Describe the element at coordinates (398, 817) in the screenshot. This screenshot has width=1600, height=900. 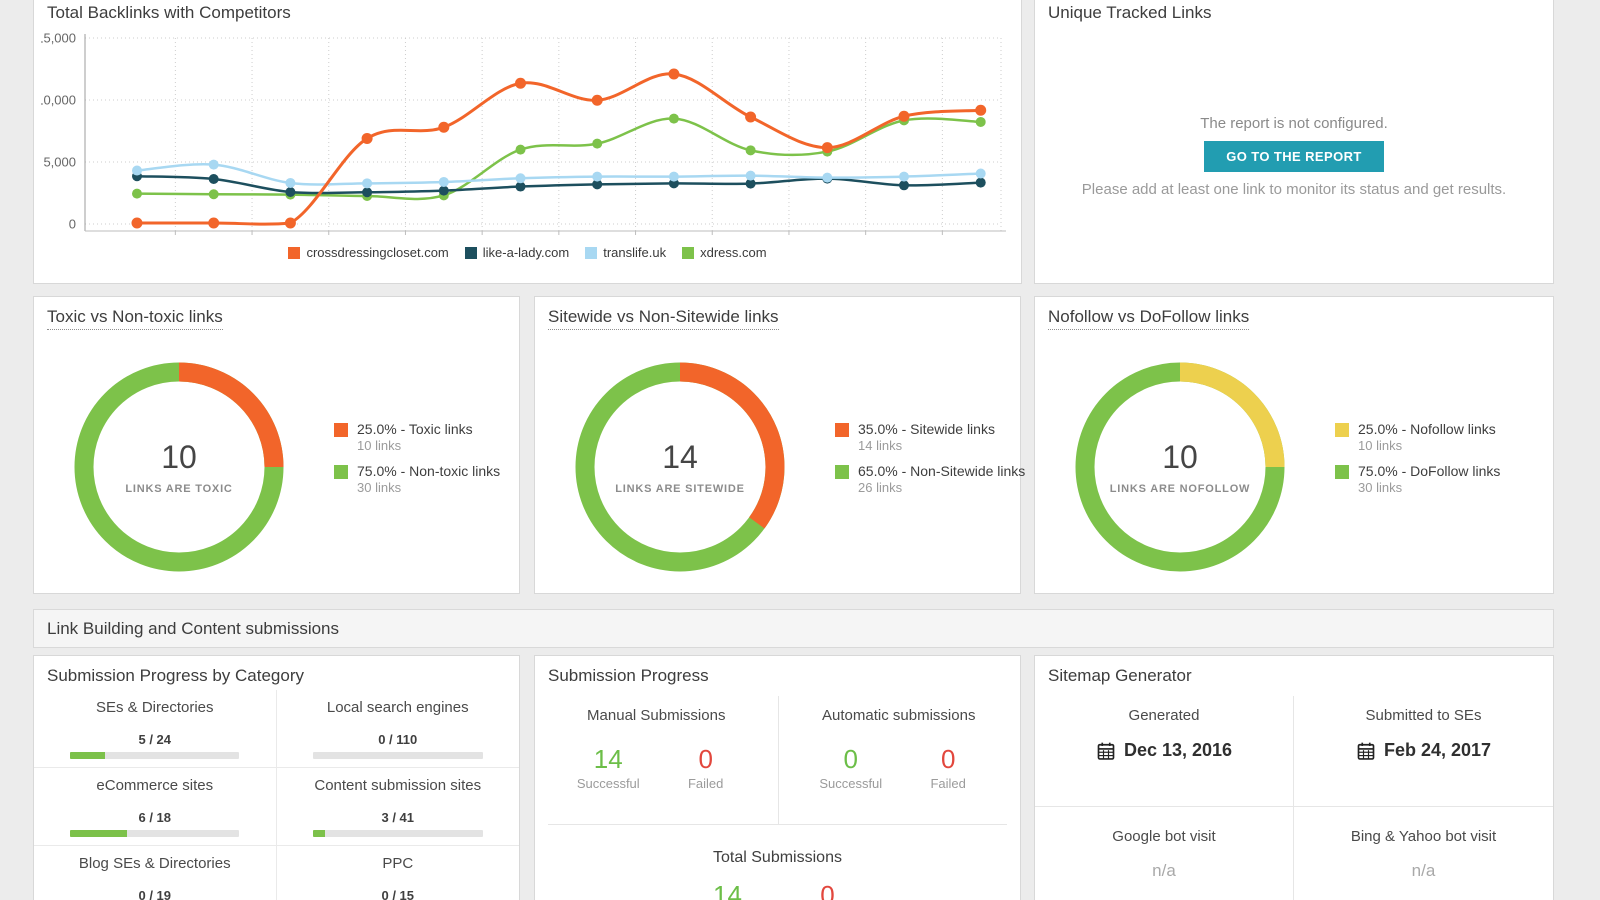
I see `category-progress-value: 3 / 41` at that location.